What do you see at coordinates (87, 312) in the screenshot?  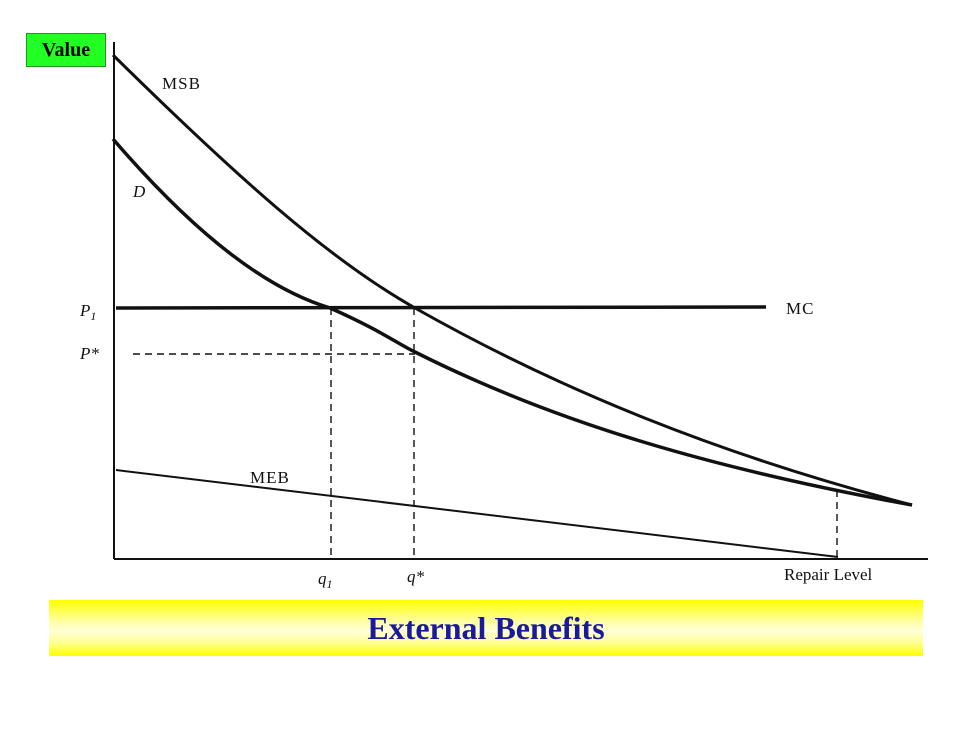 I see `p1-label: P1` at bounding box center [87, 312].